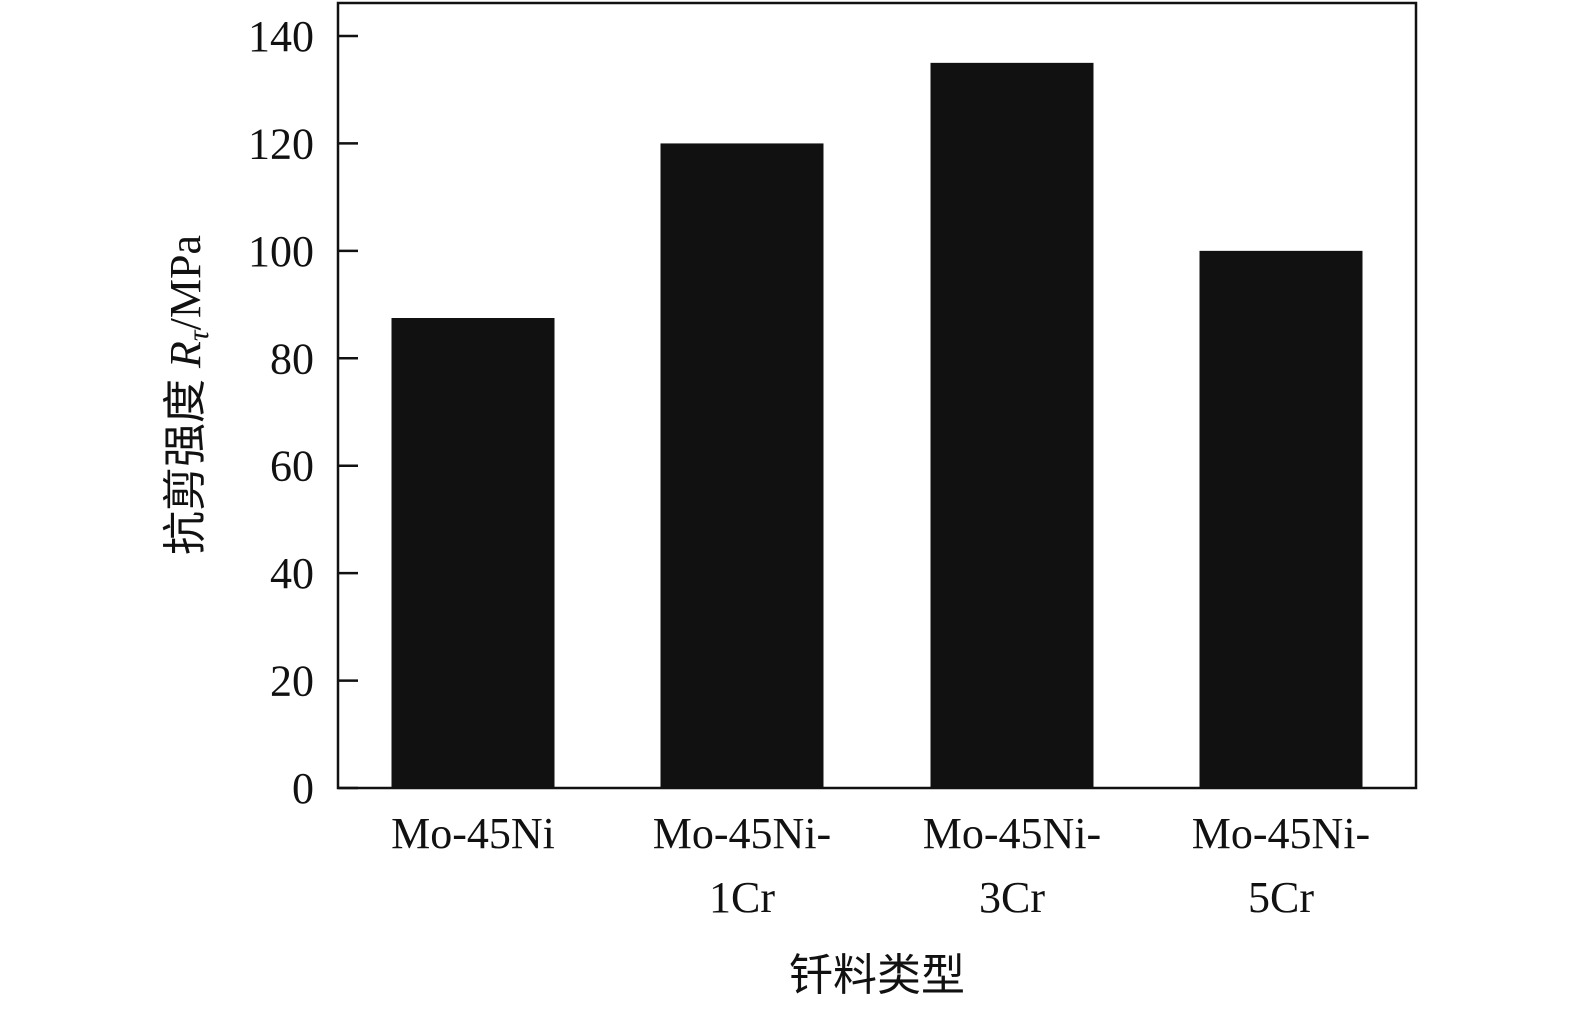 The image size is (1575, 1021). Describe the element at coordinates (1012, 865) in the screenshot. I see `x-category-label: Mo-45Ni-3Cr` at that location.